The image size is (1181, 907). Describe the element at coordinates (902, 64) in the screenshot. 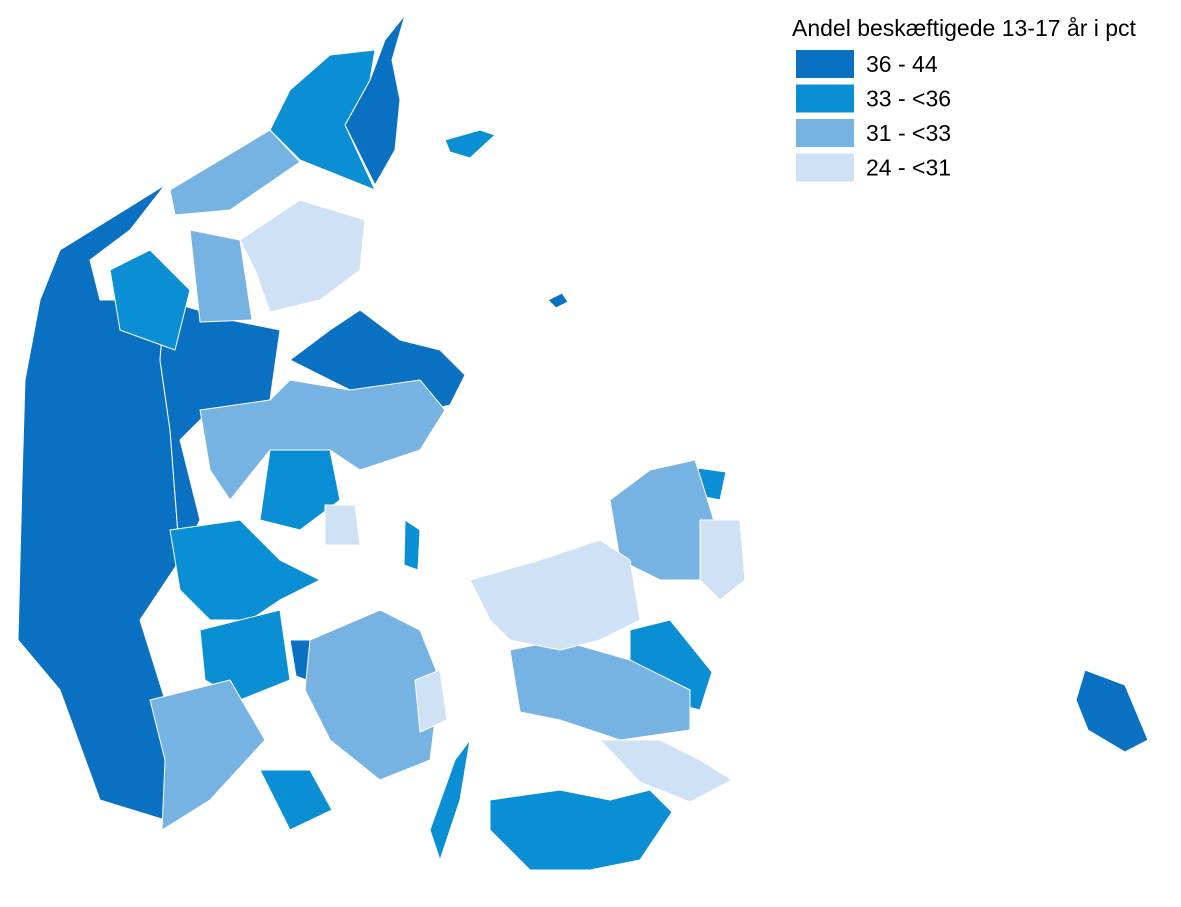

I see `legend-label: 36 - 44` at that location.